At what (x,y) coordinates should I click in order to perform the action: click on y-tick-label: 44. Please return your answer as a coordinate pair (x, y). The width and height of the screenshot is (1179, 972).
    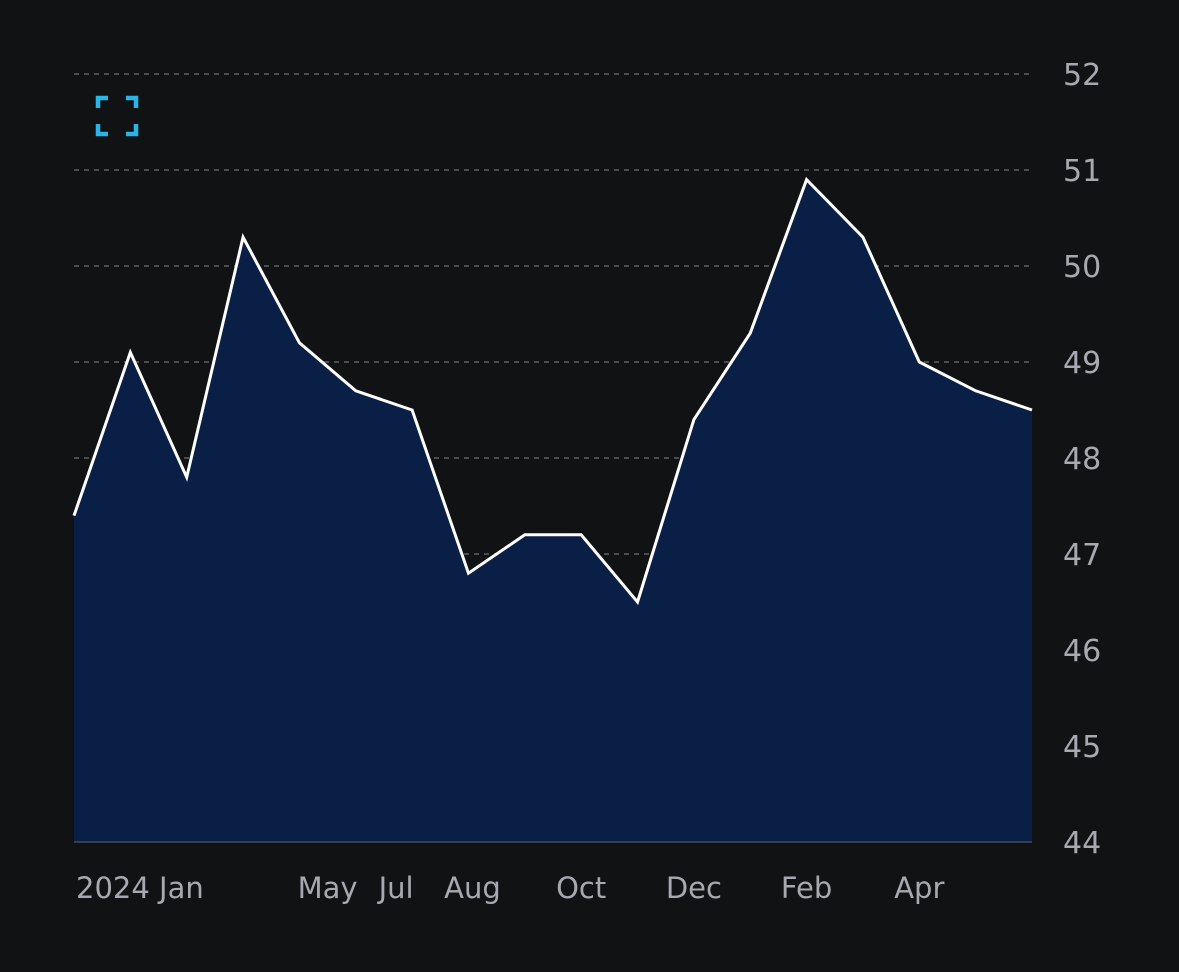
    Looking at the image, I should click on (1082, 843).